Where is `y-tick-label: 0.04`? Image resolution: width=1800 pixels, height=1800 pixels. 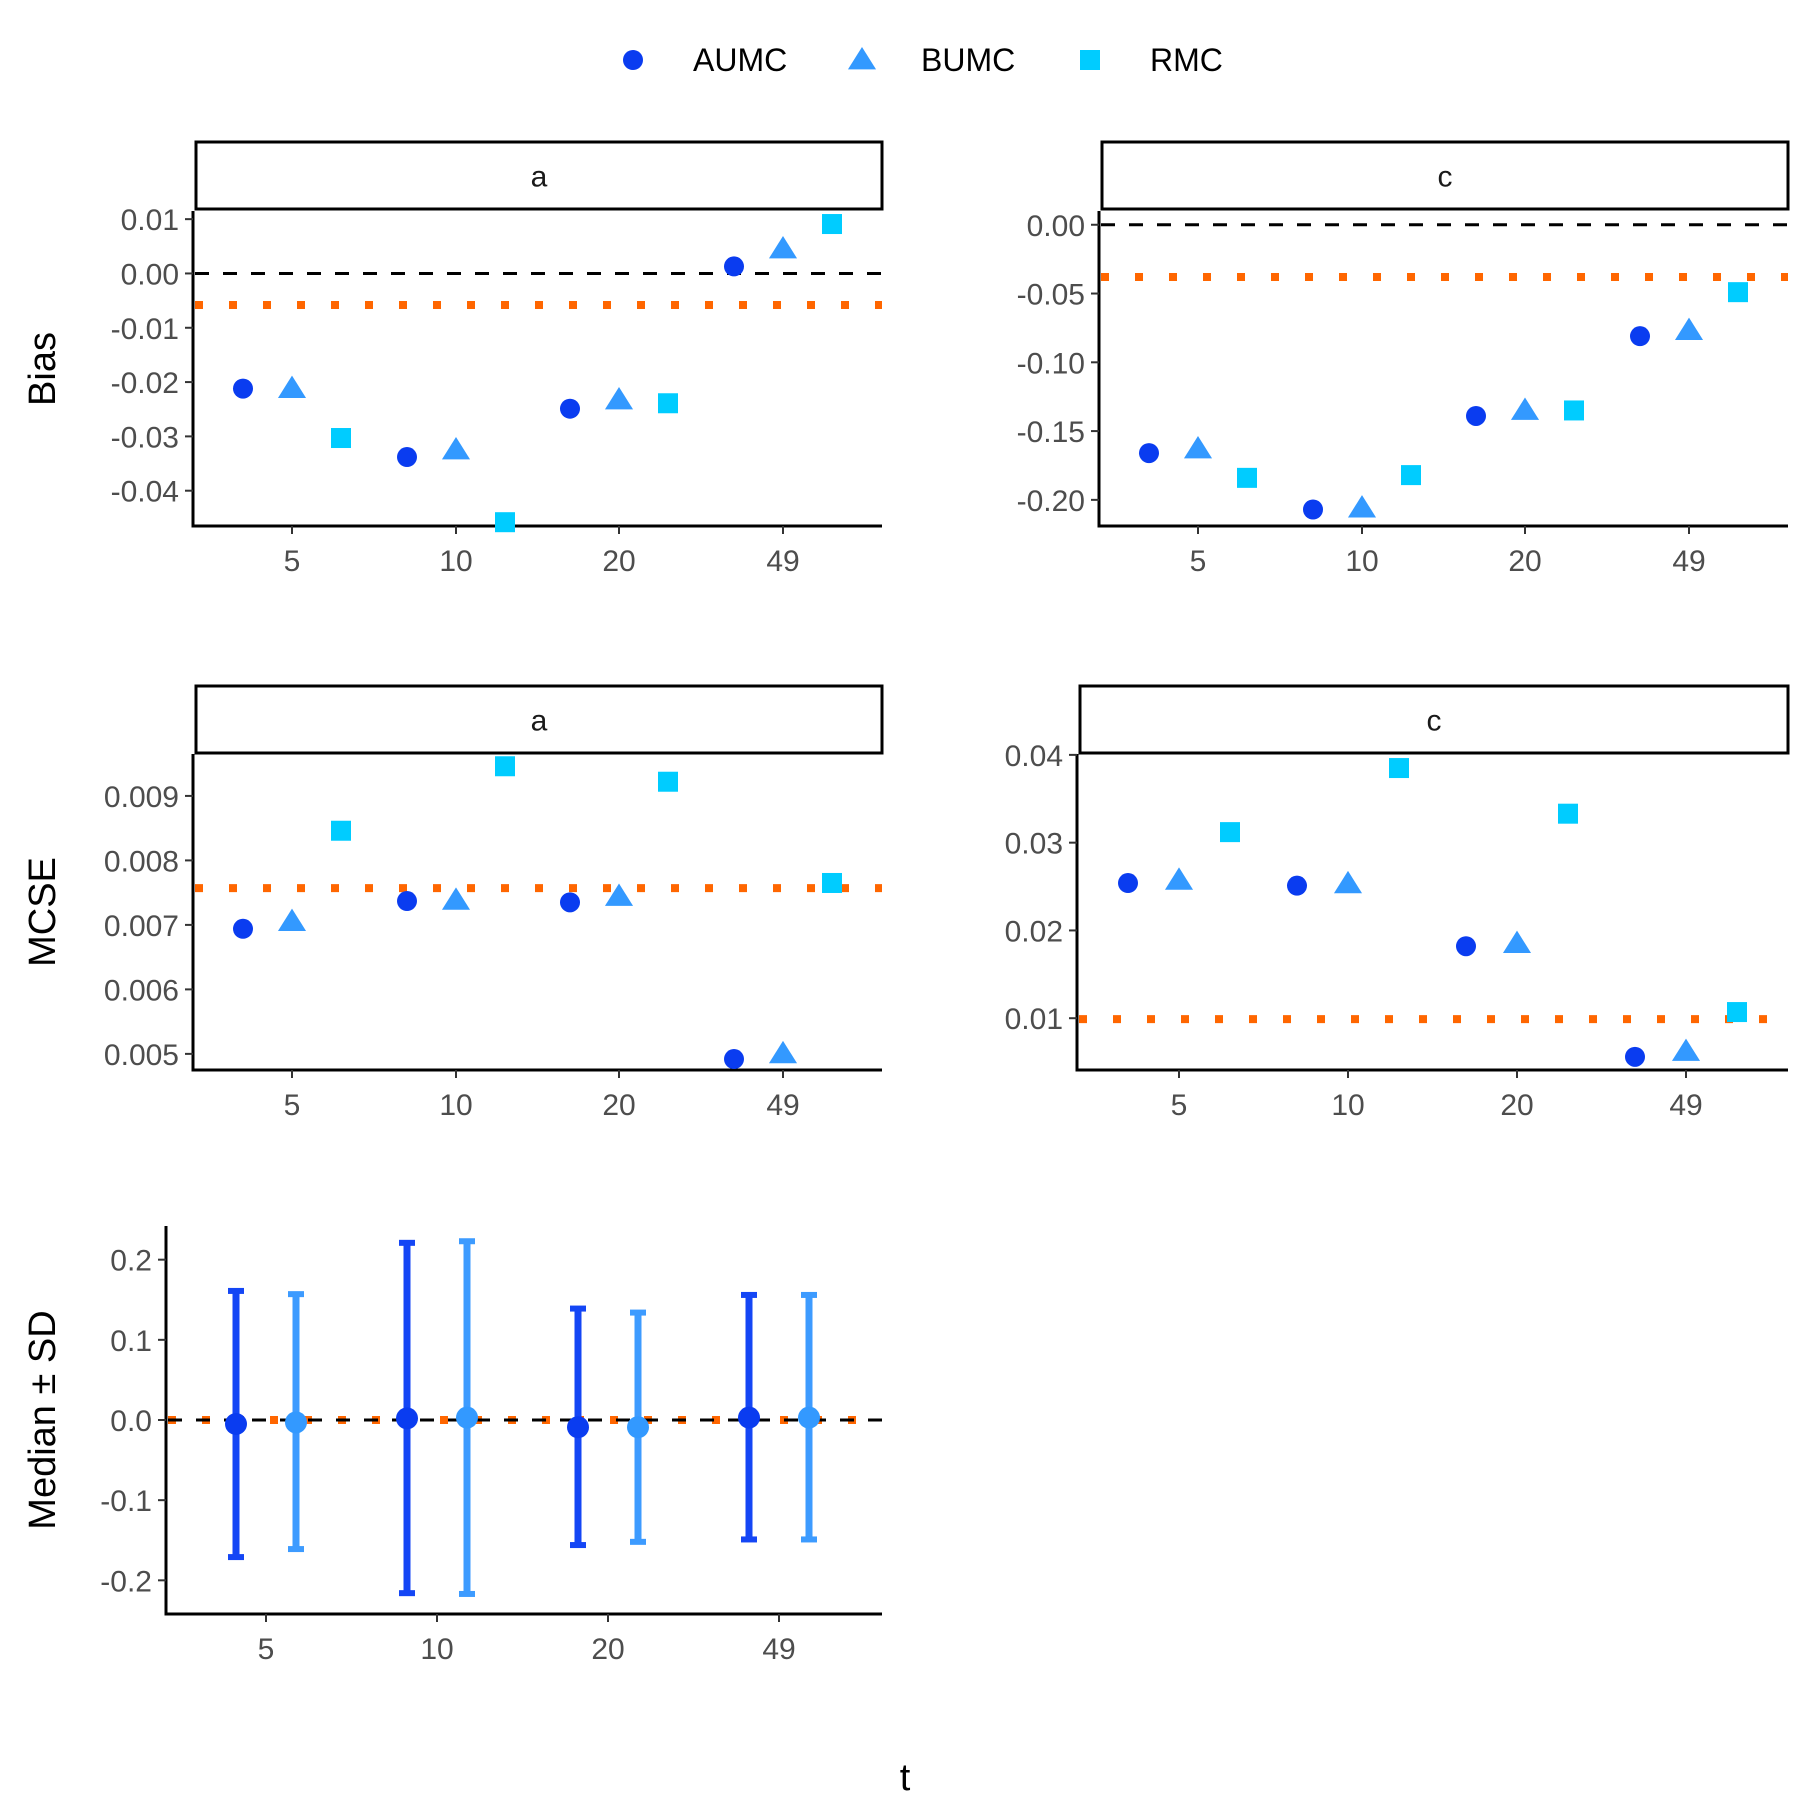 y-tick-label: 0.04 is located at coordinates (1034, 756).